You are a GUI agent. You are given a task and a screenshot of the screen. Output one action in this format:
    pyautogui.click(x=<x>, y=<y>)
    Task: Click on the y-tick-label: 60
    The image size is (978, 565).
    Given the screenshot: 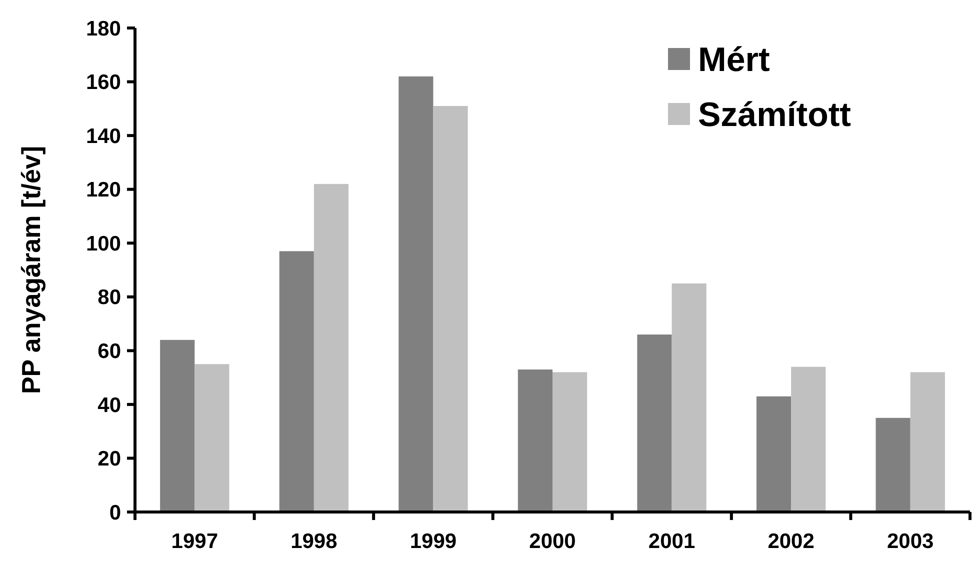 What is the action you would take?
    pyautogui.click(x=109, y=352)
    